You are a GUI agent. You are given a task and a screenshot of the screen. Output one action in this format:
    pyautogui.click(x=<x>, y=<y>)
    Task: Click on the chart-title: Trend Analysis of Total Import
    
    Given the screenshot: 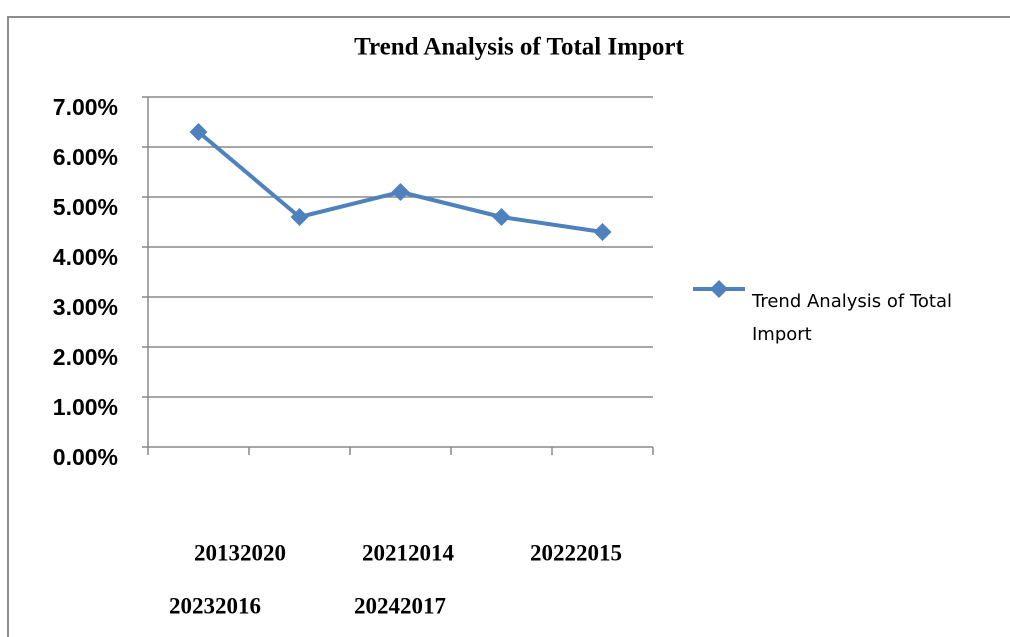 What is the action you would take?
    pyautogui.click(x=519, y=47)
    